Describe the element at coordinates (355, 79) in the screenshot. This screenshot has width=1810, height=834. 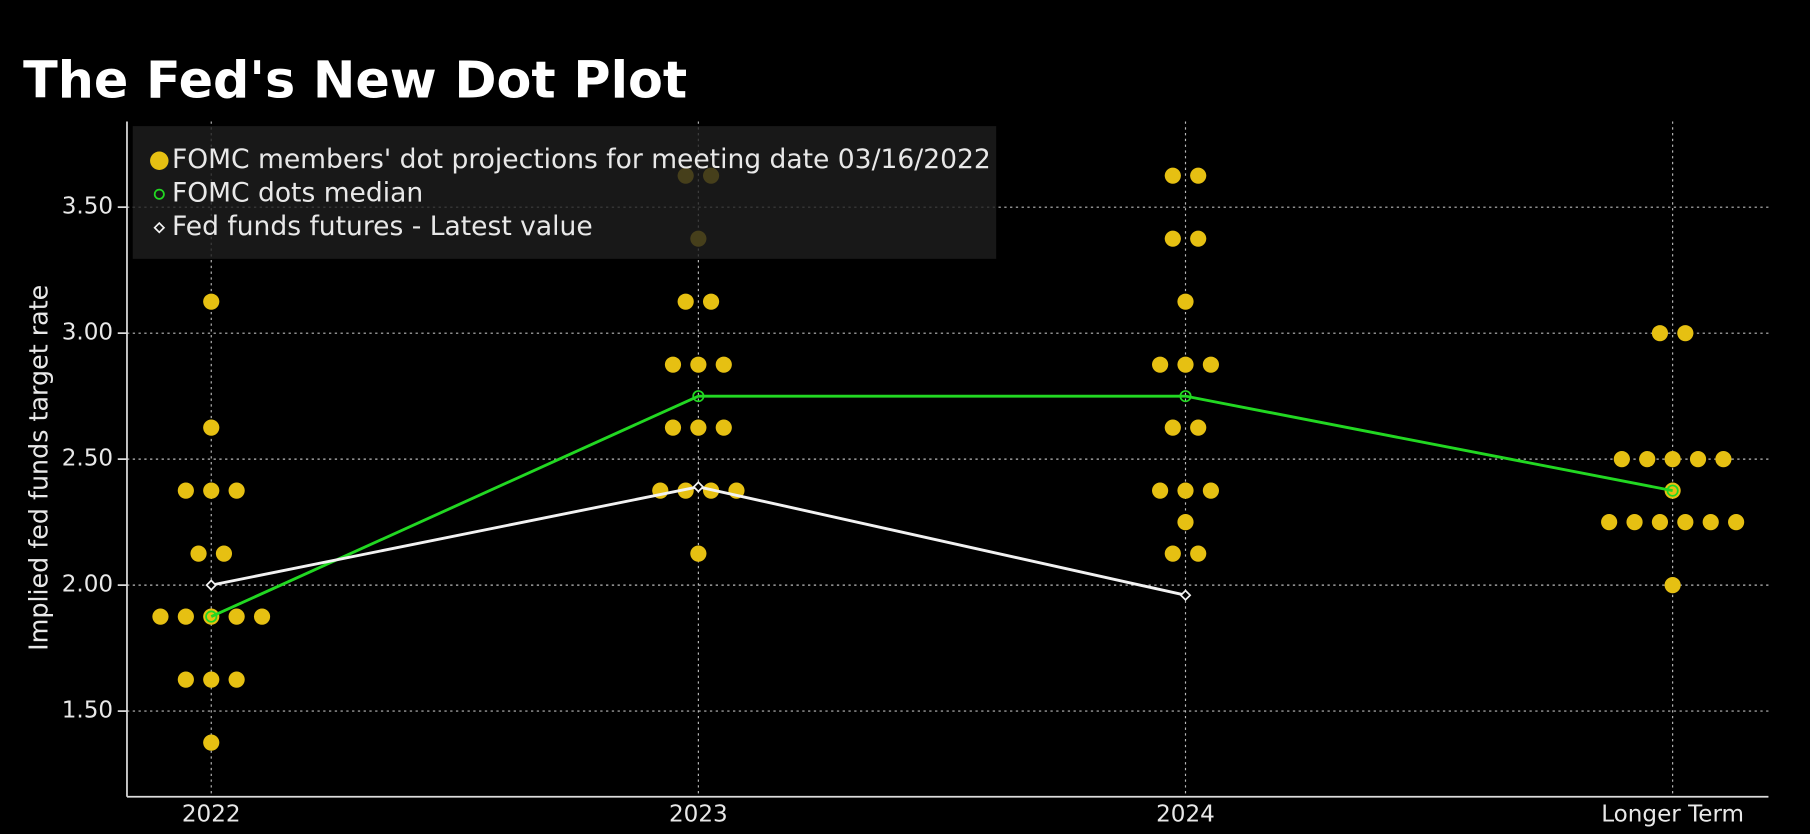
I see `chart-title: The Fed's New Dot Plot` at that location.